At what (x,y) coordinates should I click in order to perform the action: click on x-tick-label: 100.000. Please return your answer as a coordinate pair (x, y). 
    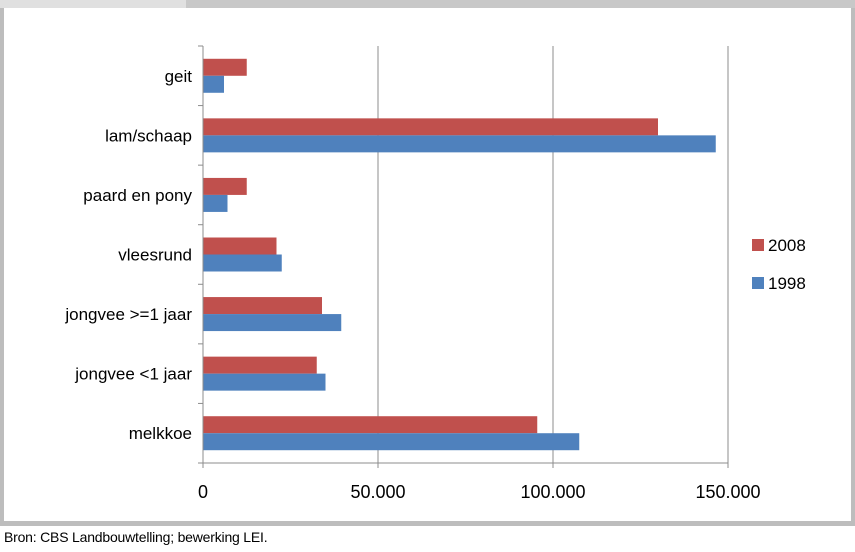
    Looking at the image, I should click on (552, 492).